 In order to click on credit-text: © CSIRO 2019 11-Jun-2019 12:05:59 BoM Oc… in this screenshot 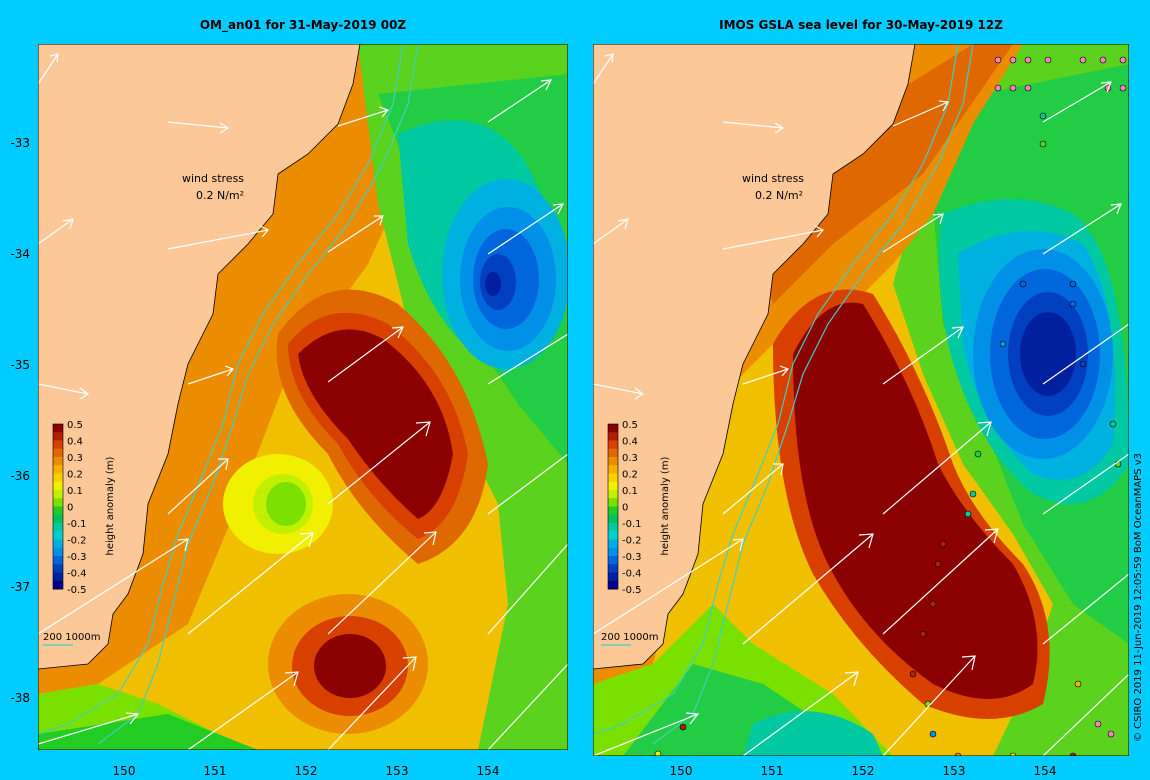, I will do `click(1138, 597)`.